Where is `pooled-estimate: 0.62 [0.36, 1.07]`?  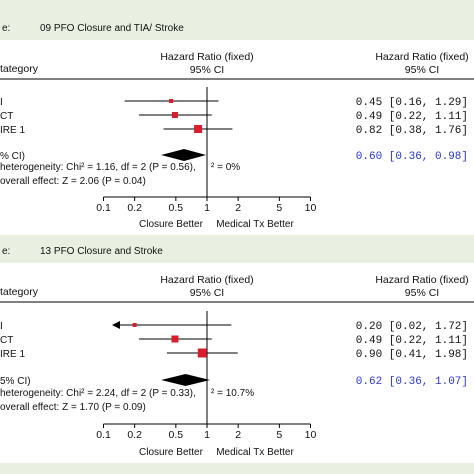 pooled-estimate: 0.62 [0.36, 1.07] is located at coordinates (412, 382).